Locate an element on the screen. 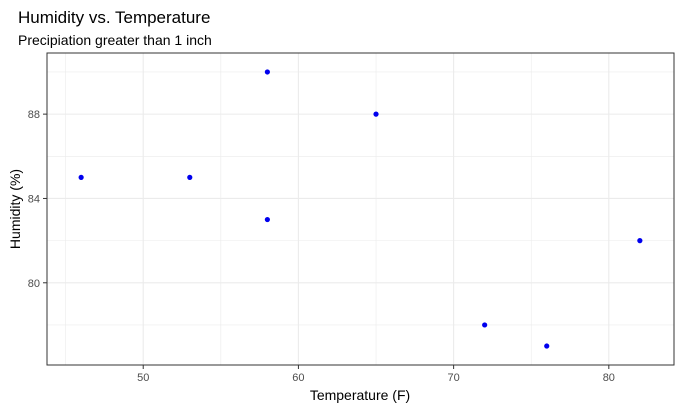 This screenshot has width=681, height=410. x-tick-label: 50 is located at coordinates (143, 378).